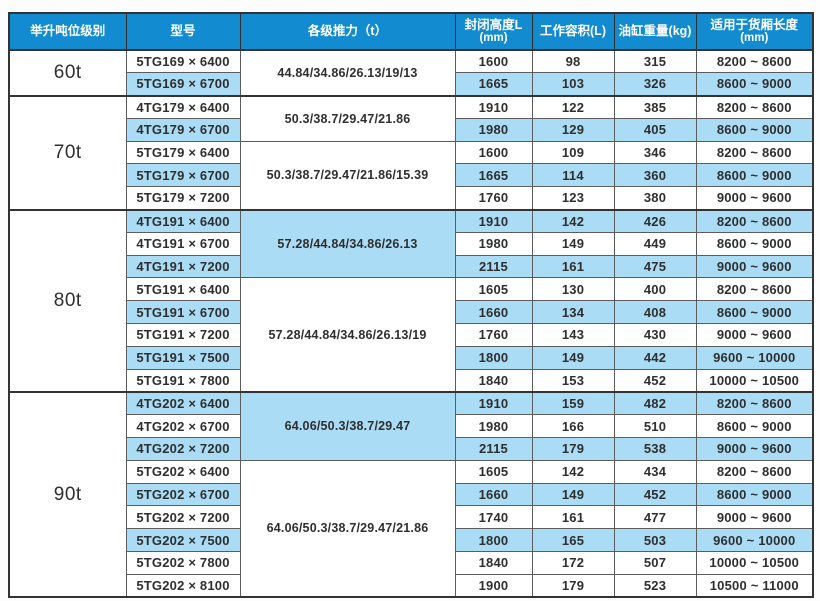 The image size is (820, 601). I want to click on col-header-model: 型号, so click(183, 31).